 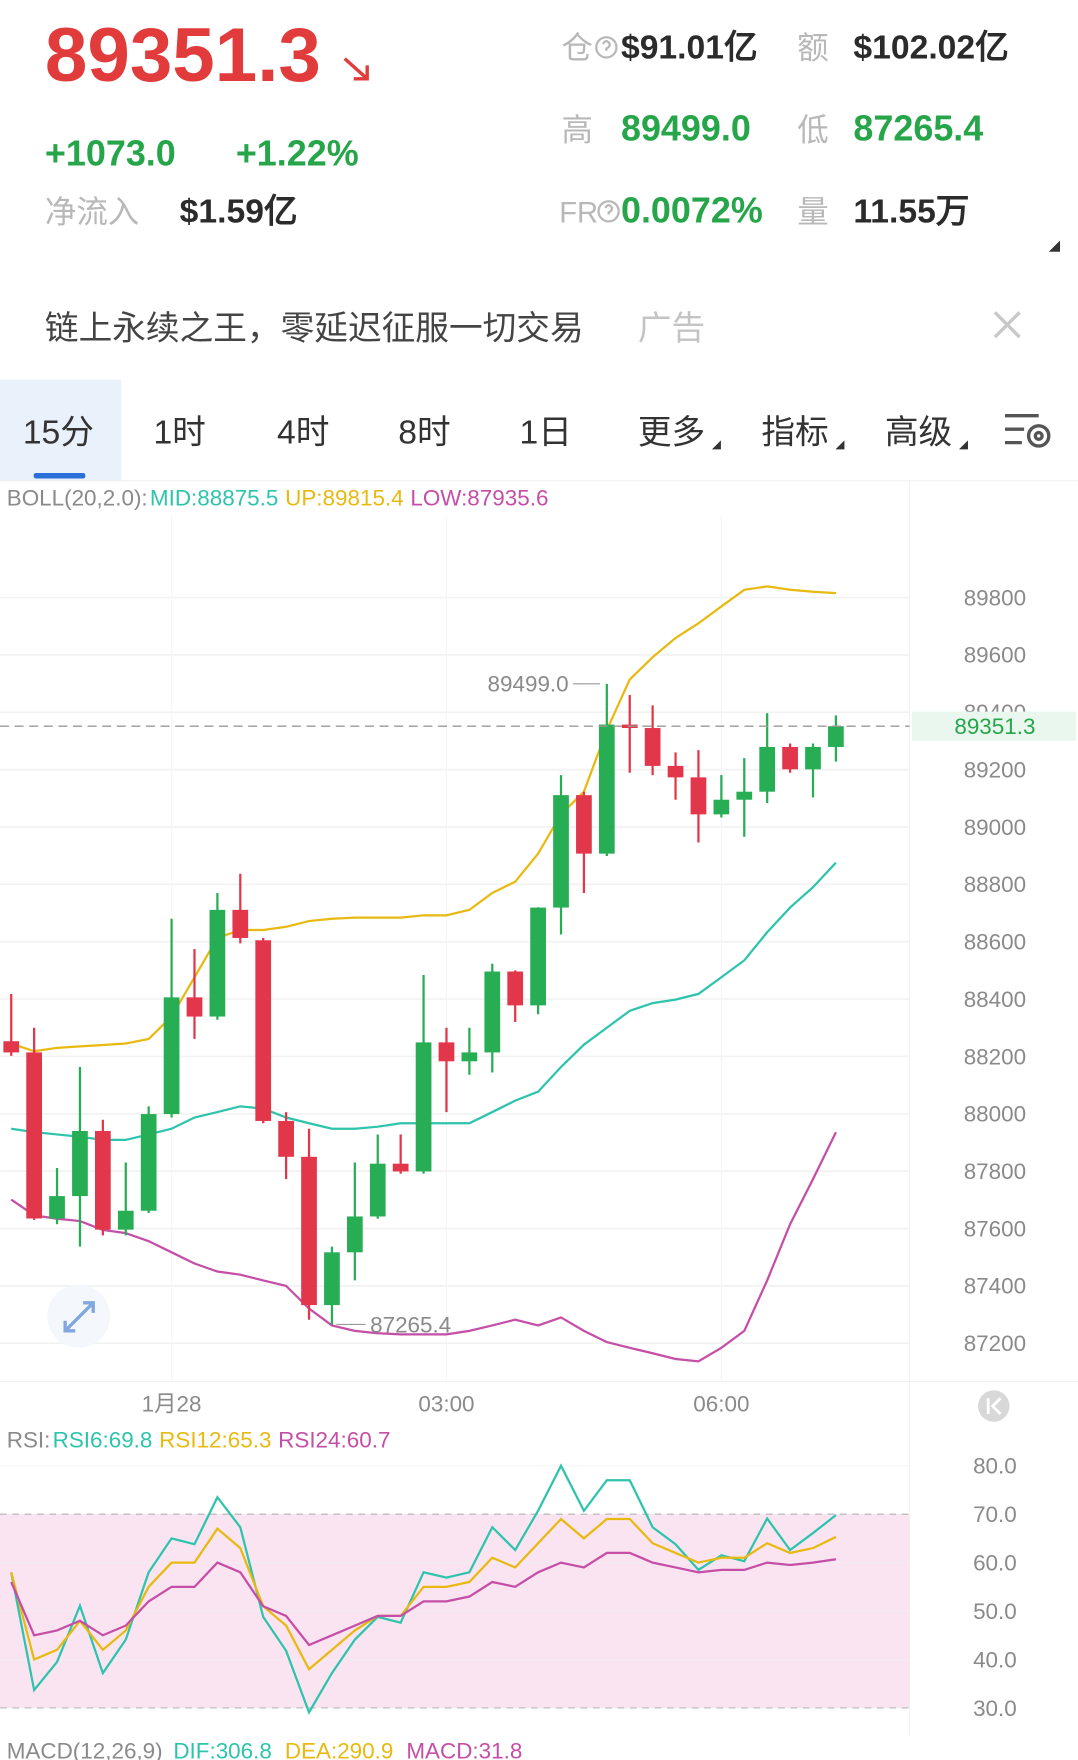 I want to click on min-annotation: 87265.4, so click(x=410, y=1324).